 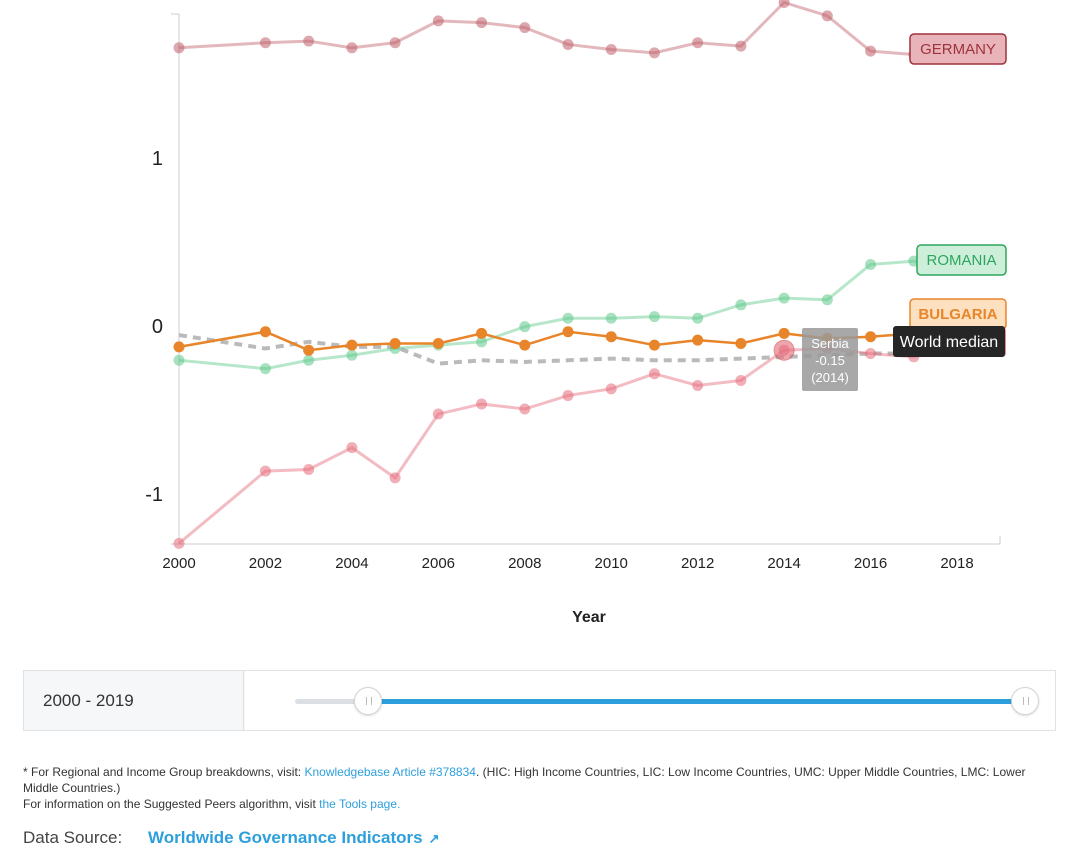 What do you see at coordinates (957, 314) in the screenshot?
I see `bulgaria-label-text: BULGARIA` at bounding box center [957, 314].